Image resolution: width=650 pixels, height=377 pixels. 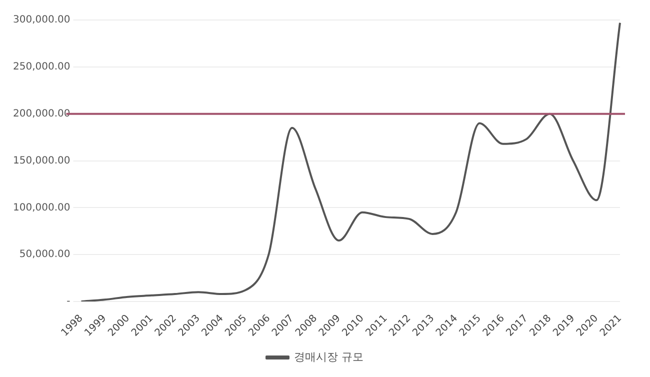 I want to click on y-tick-label: 250,000.00, so click(x=41, y=67).